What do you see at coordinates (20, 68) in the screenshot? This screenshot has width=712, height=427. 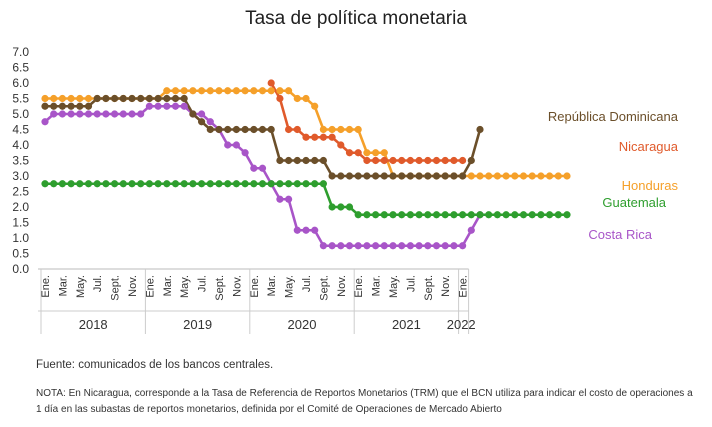 I see `y-tick-label: 6.5` at bounding box center [20, 68].